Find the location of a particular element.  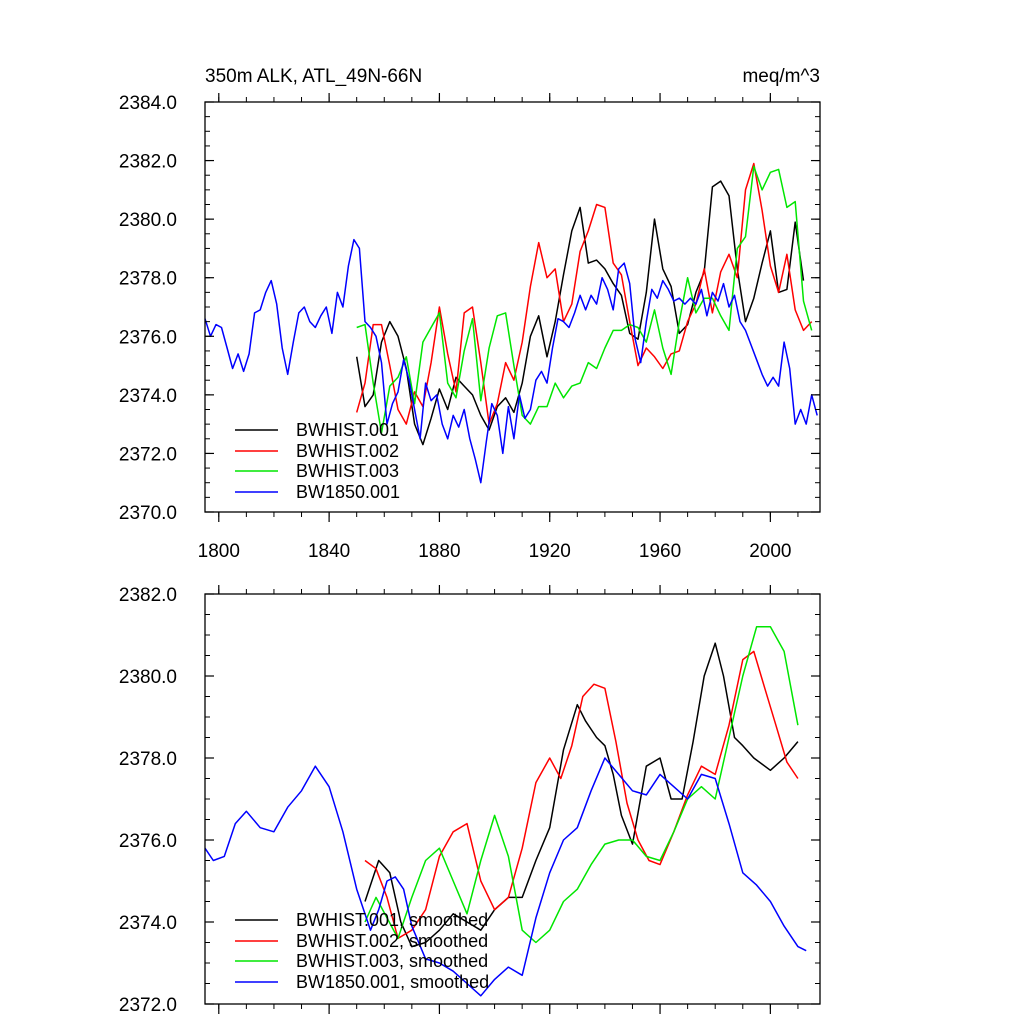

x-tick-label: 1960 is located at coordinates (660, 551).